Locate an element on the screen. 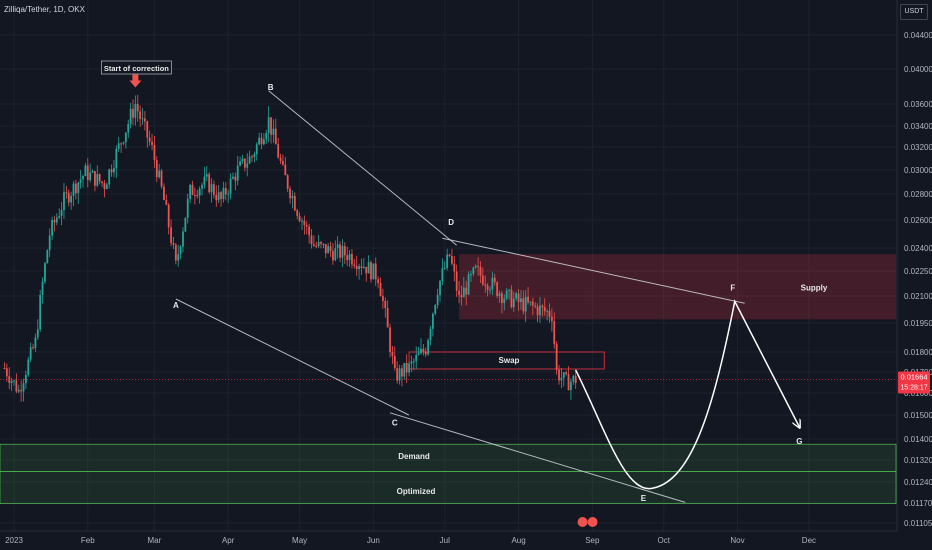 The image size is (932, 550). x-tick-label: Aug is located at coordinates (518, 540).